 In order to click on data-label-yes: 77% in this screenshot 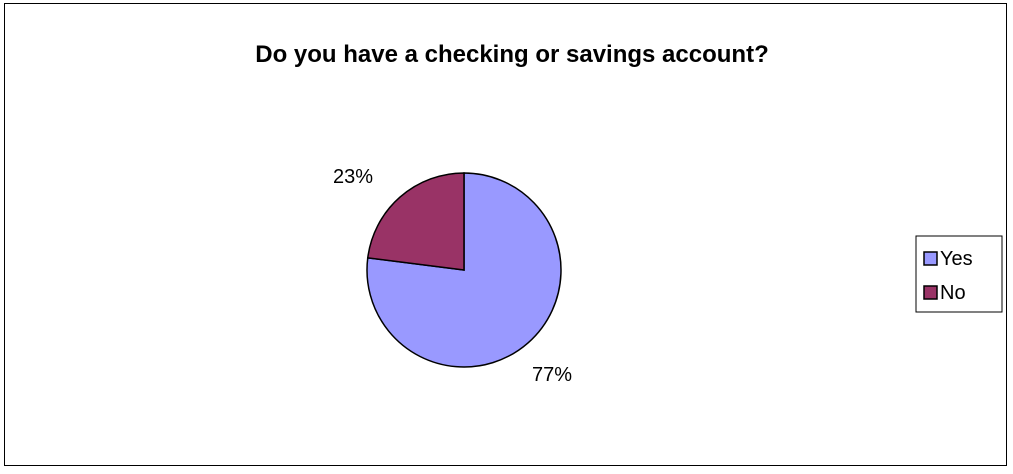, I will do `click(552, 375)`.